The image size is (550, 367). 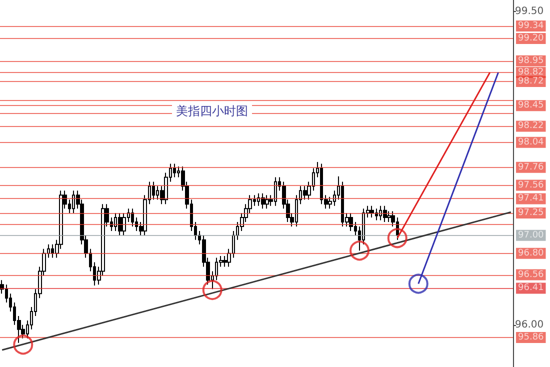 I want to click on ref-line-label: 96.80, so click(x=531, y=253).